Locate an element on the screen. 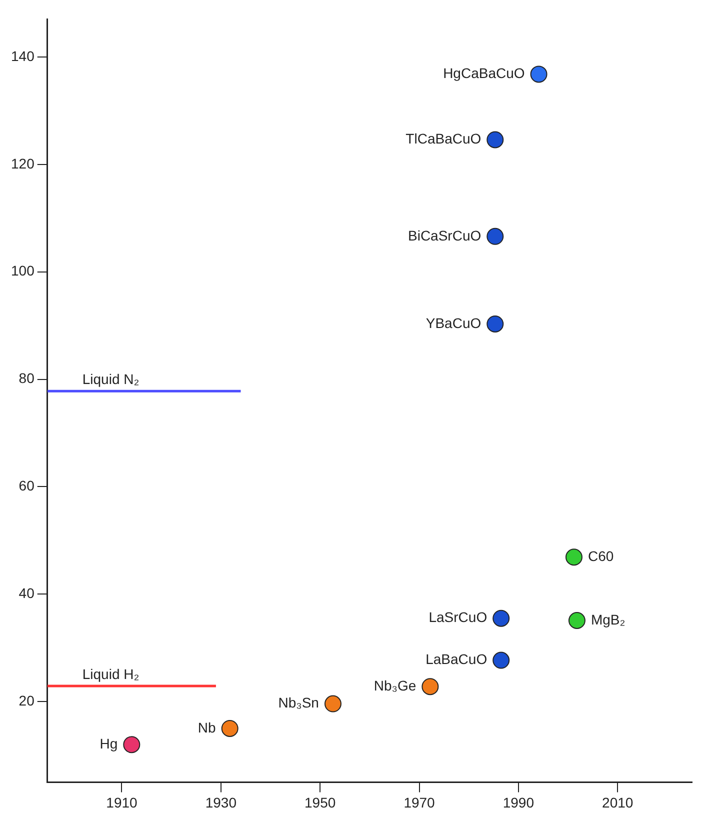  annotation: LaBaCuO is located at coordinates (457, 659).